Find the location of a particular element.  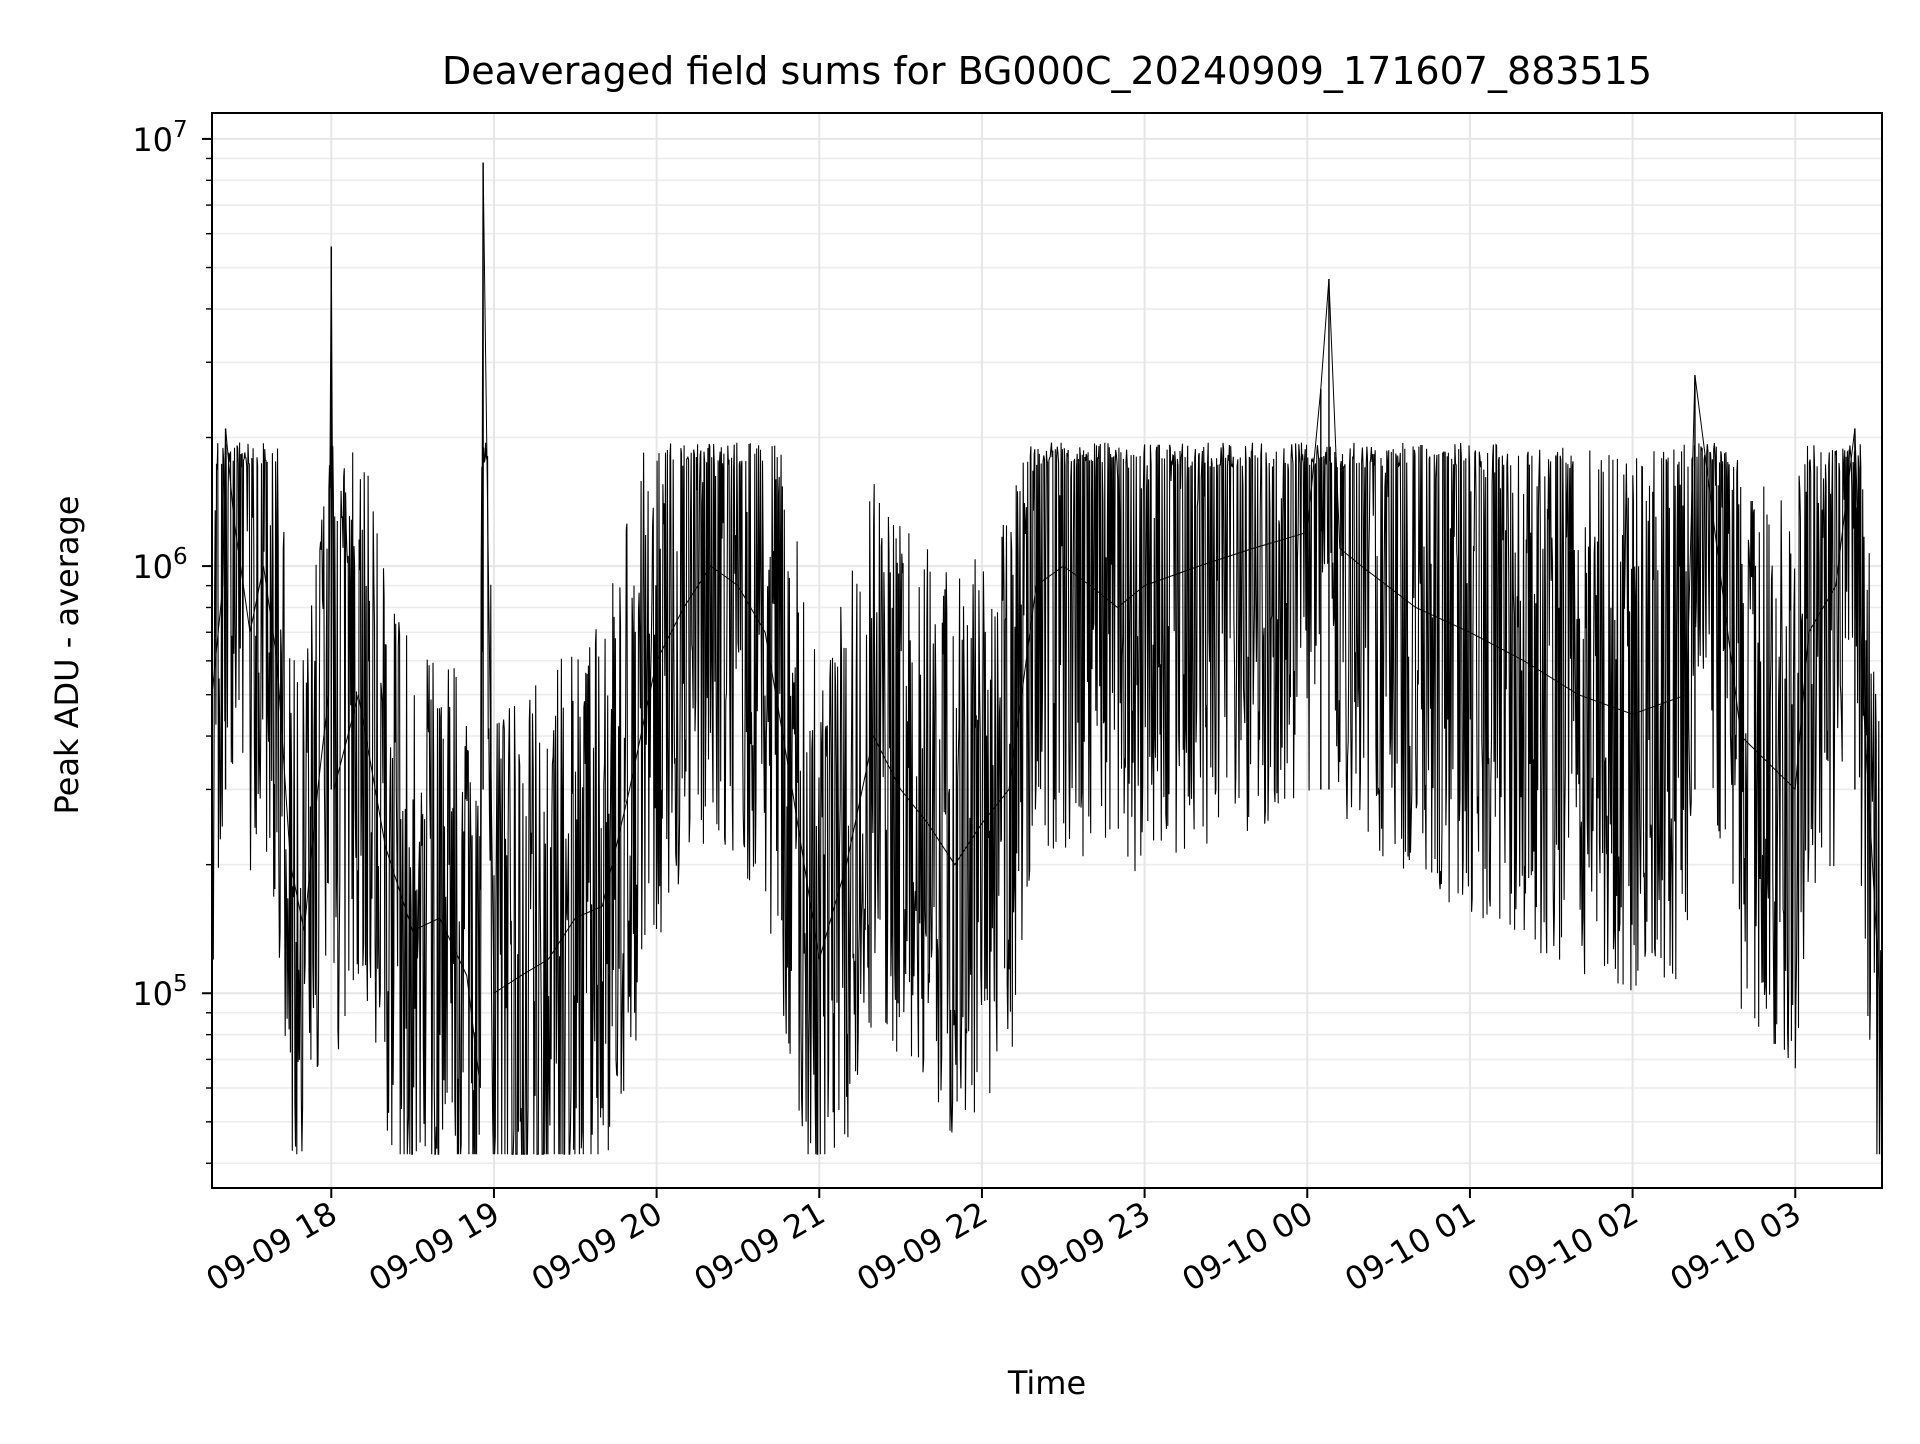

y-axis-label: Peak ADU - average is located at coordinates (67, 655).